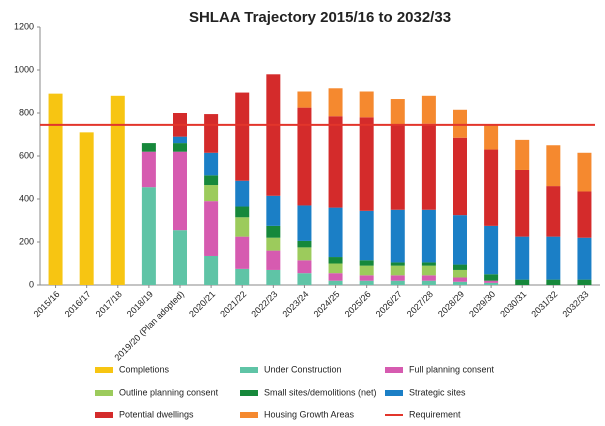  I want to click on chart-title: SHLAA Trajectory 2015/16 to 2032/33, so click(320, 17).